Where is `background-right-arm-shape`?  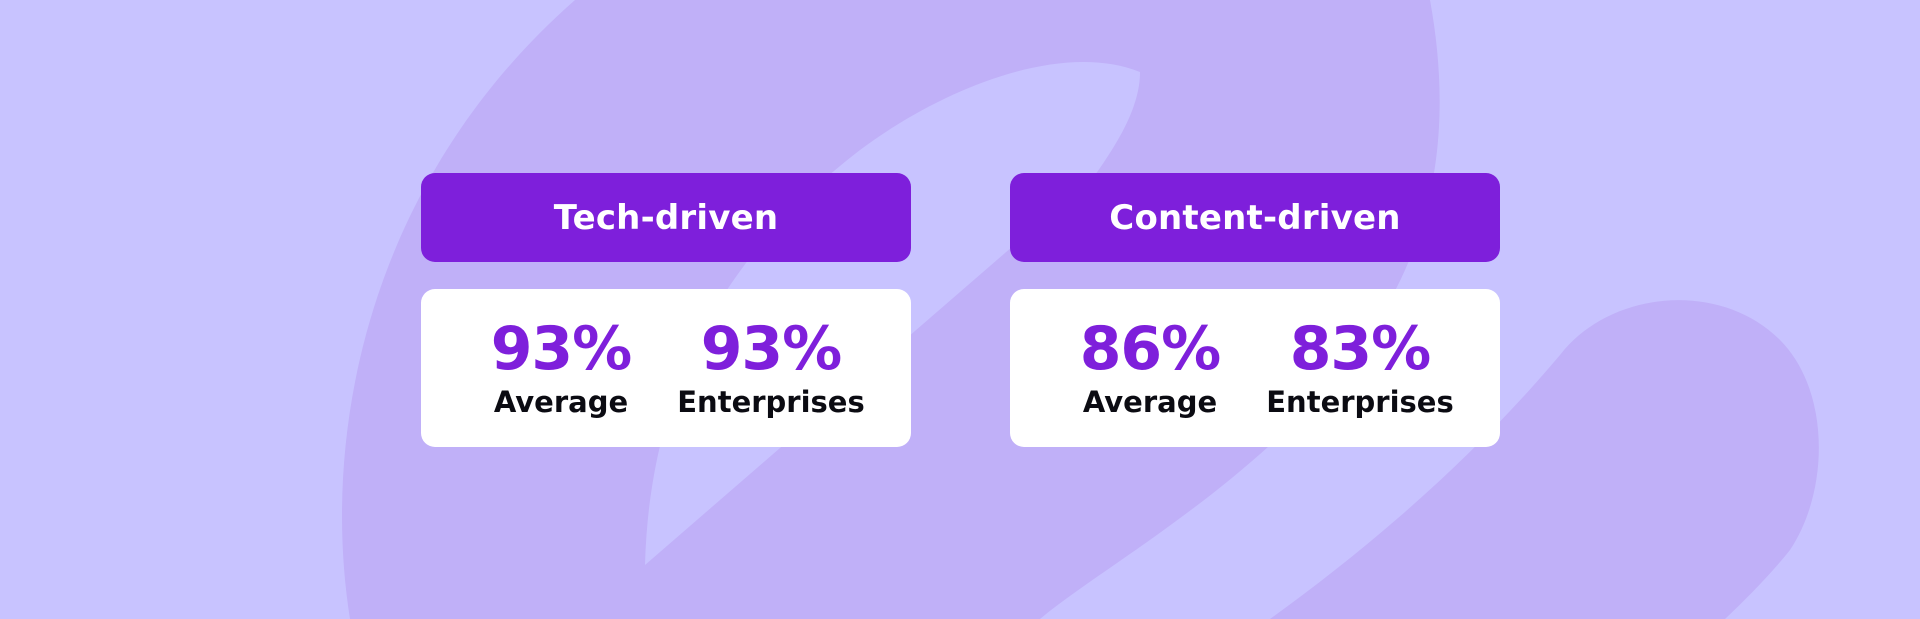
background-right-arm-shape is located at coordinates (1544, 459).